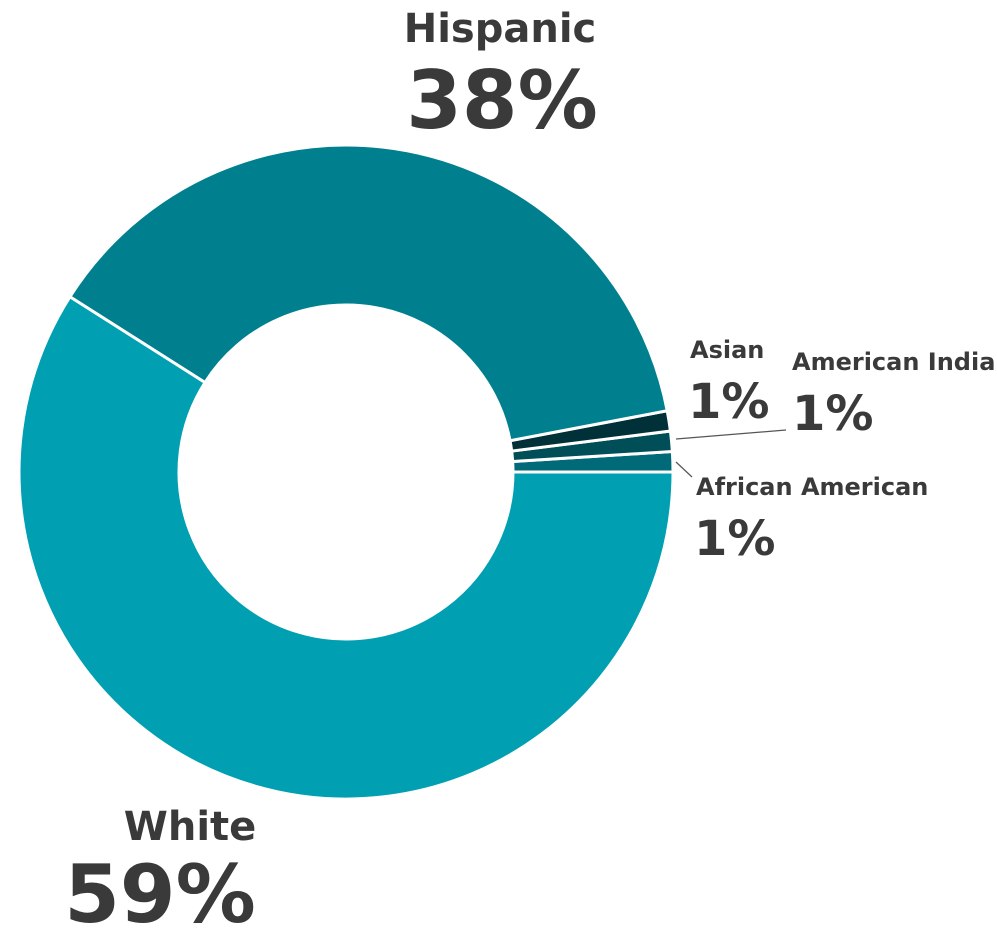 The image size is (997, 930). Describe the element at coordinates (833, 414) in the screenshot. I see `label-american-indian-value: 1%` at that location.